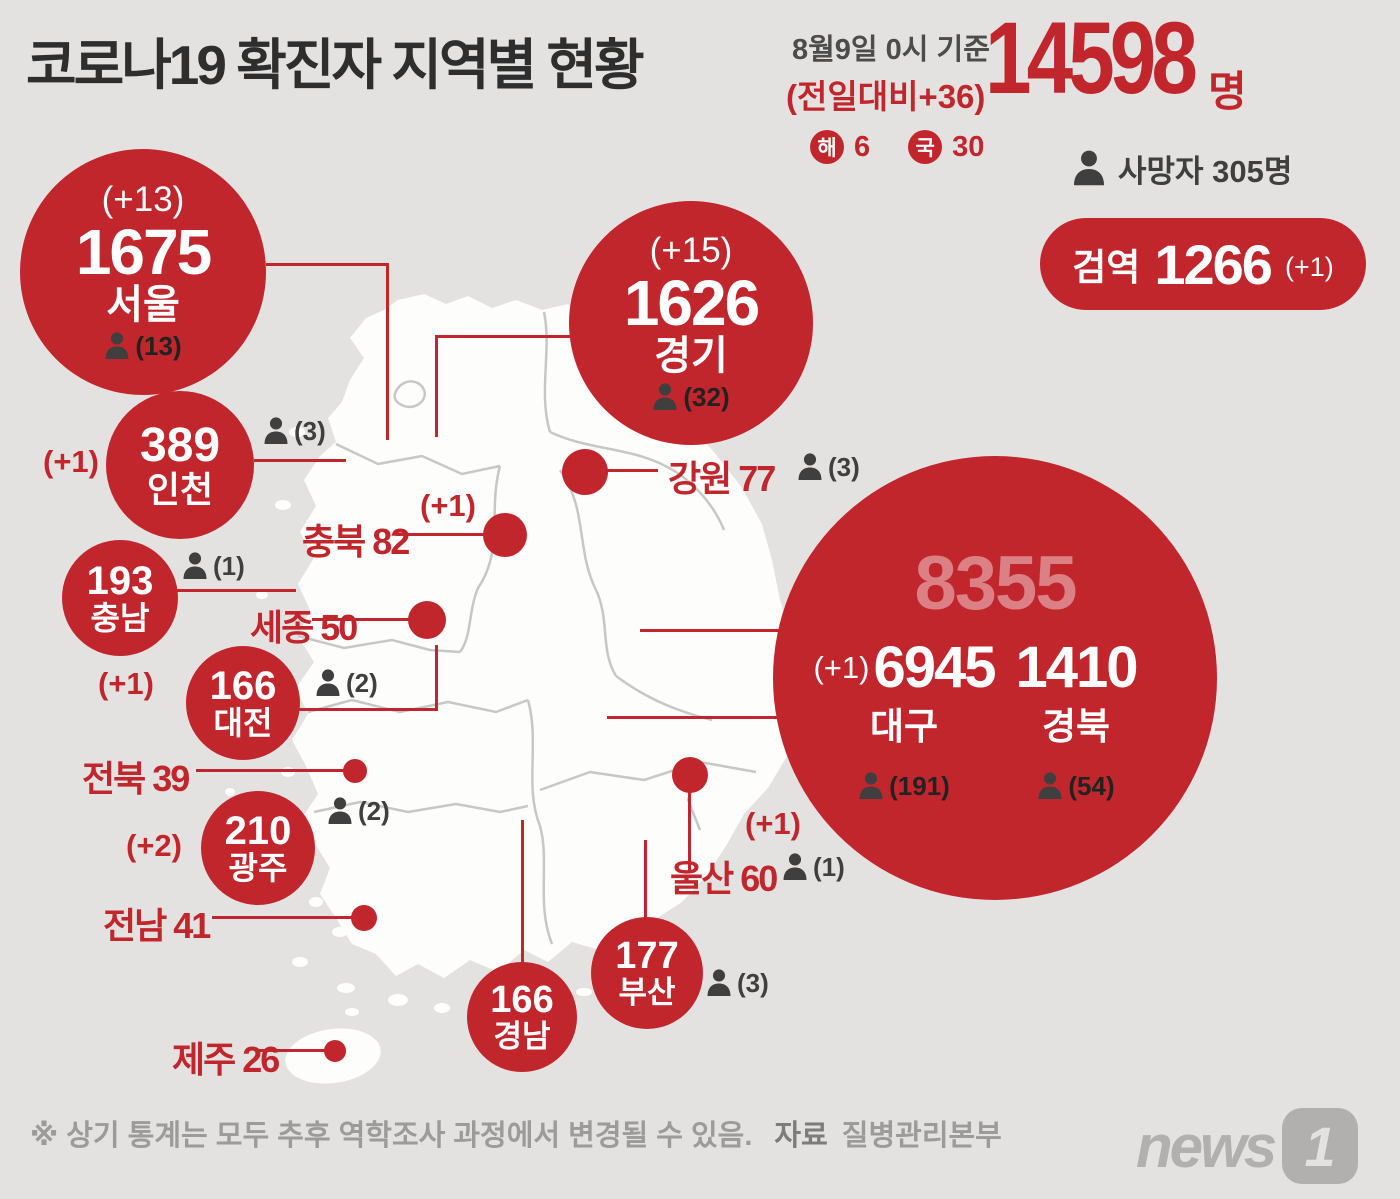 This screenshot has width=1400, height=1199. What do you see at coordinates (886, 96) in the screenshot?
I see `daily-change: (전일대비+36)` at bounding box center [886, 96].